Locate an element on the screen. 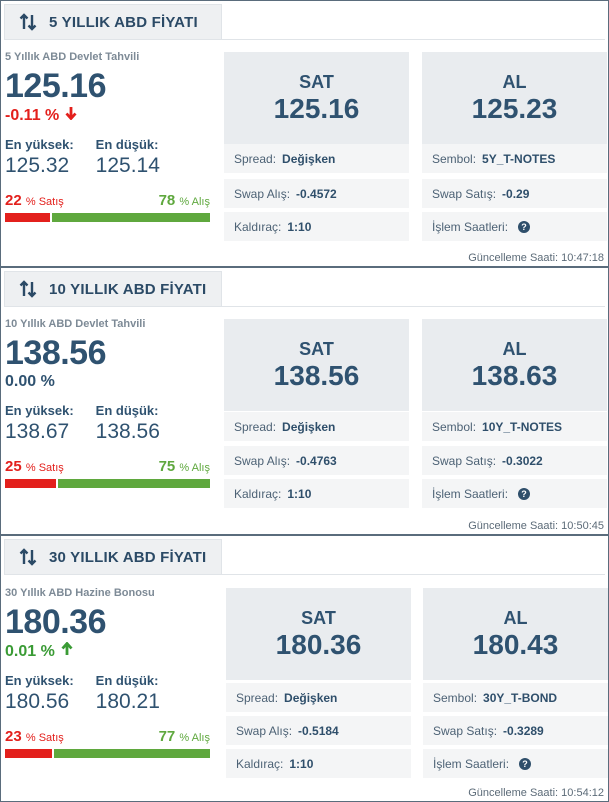  low-value: 125.14 is located at coordinates (127, 165).